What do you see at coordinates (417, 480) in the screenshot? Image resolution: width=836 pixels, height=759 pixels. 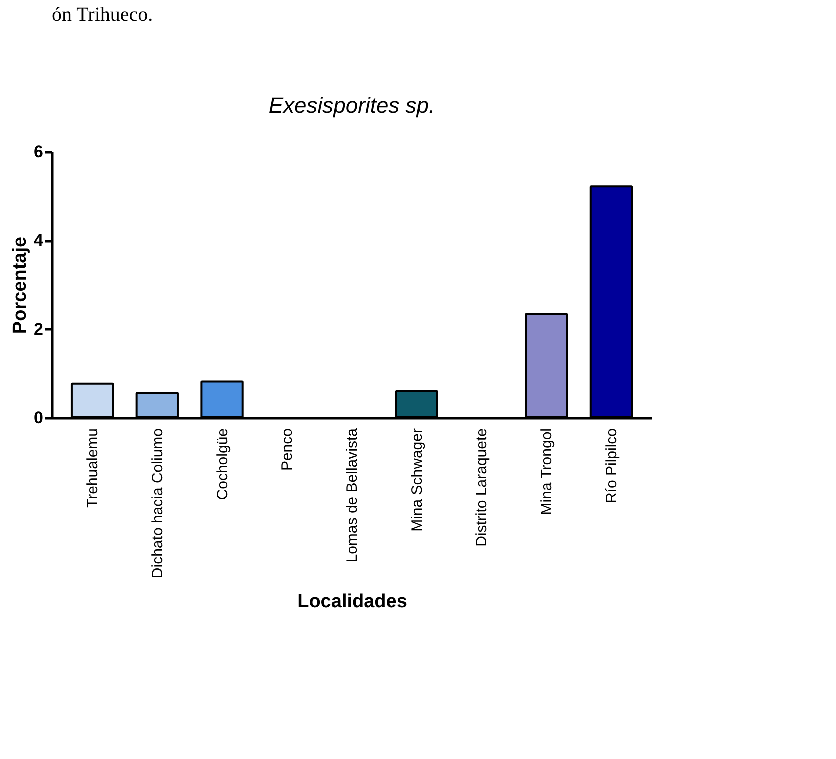 I see `x-tick-label: Mina Schwager` at bounding box center [417, 480].